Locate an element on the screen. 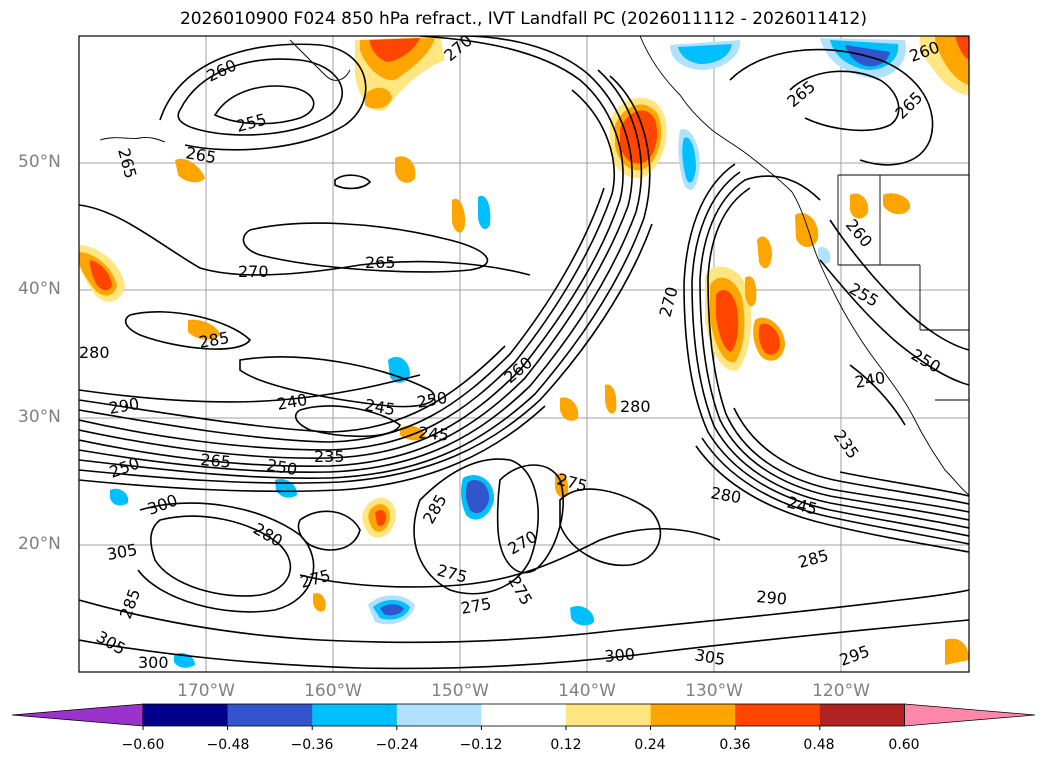 This screenshot has width=1047, height=765. contour-label: 235 is located at coordinates (329, 456).